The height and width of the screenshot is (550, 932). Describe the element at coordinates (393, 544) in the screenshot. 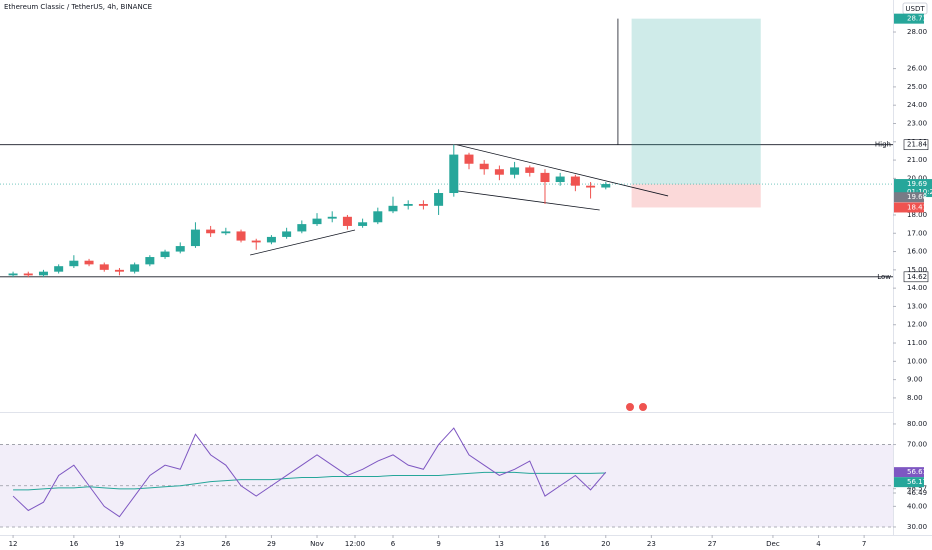

I see `x-tick-label: 6` at that location.